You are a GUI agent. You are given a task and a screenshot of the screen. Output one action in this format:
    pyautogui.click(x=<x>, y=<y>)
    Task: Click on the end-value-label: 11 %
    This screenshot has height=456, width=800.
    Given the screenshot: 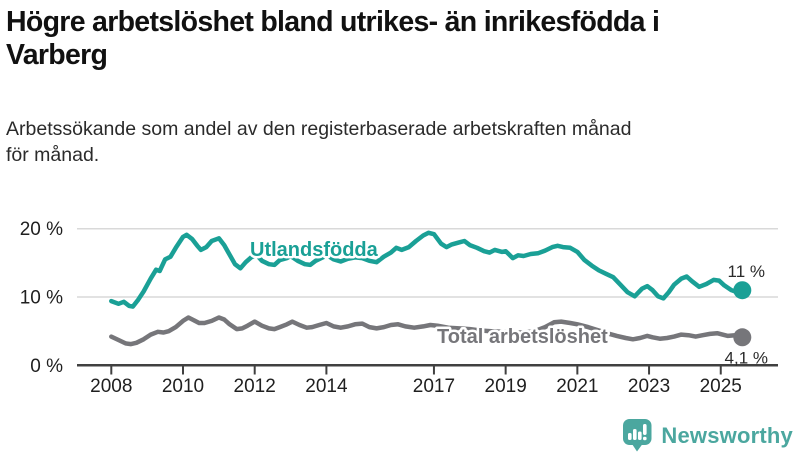 What is the action you would take?
    pyautogui.click(x=747, y=271)
    